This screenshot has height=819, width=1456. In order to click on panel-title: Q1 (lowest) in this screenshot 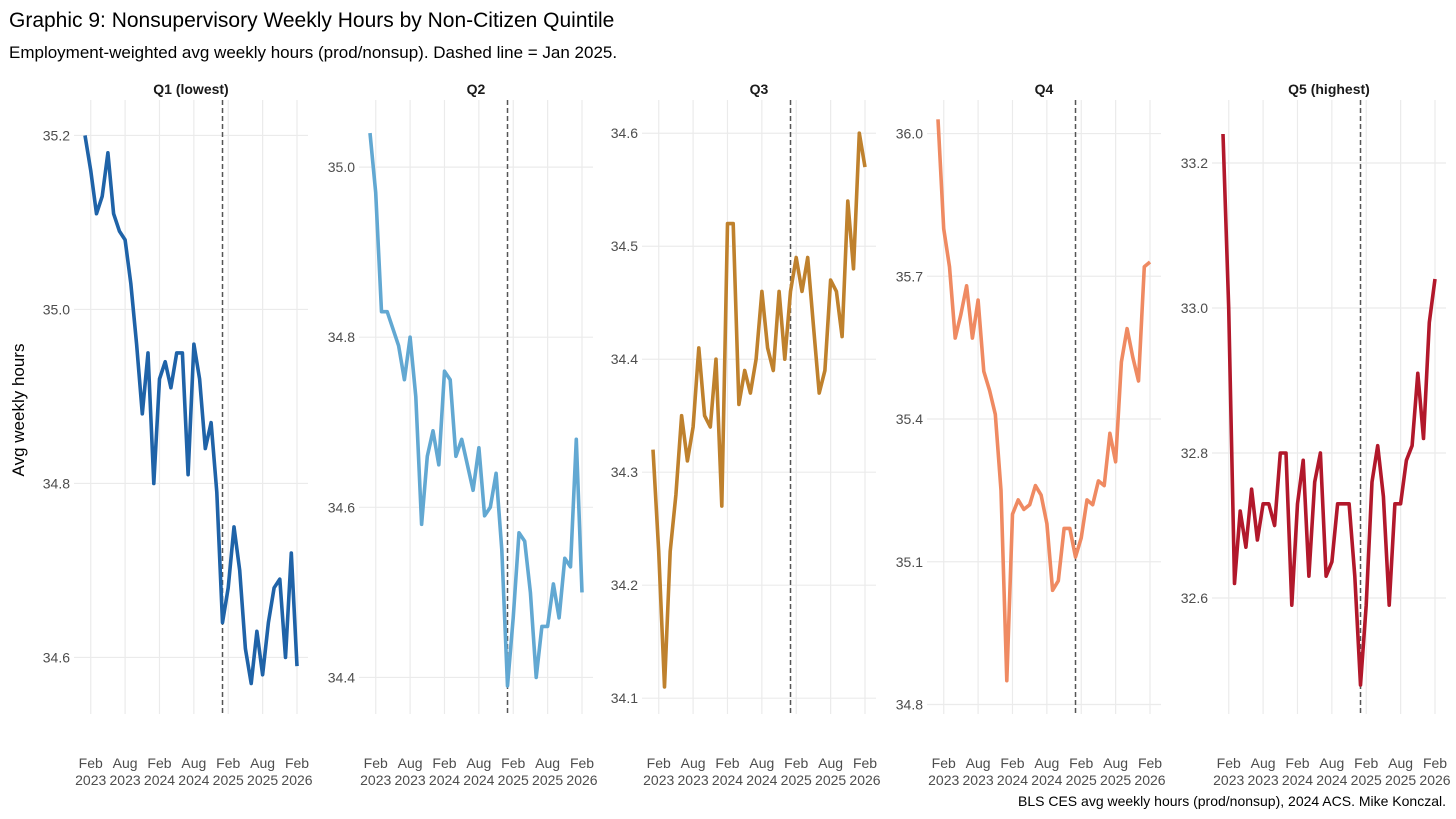, I will do `click(190, 89)`.